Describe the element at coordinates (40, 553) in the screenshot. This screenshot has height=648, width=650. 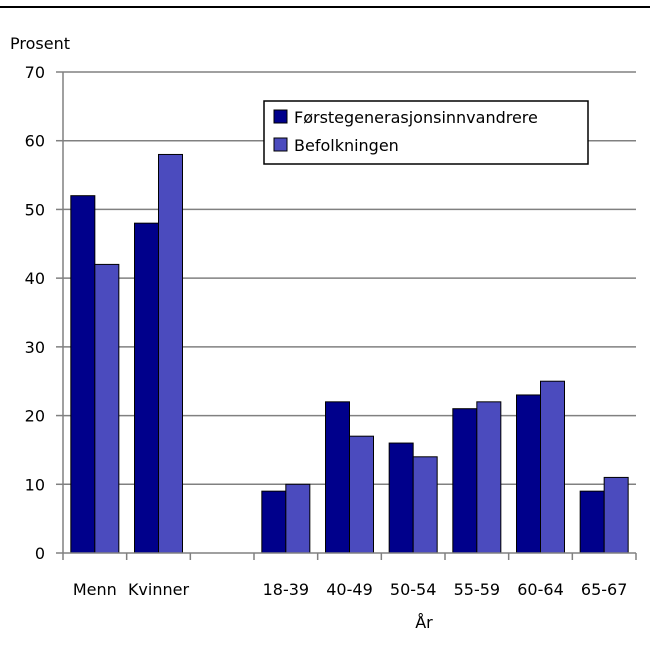
I see `y-tick-label: 0` at that location.